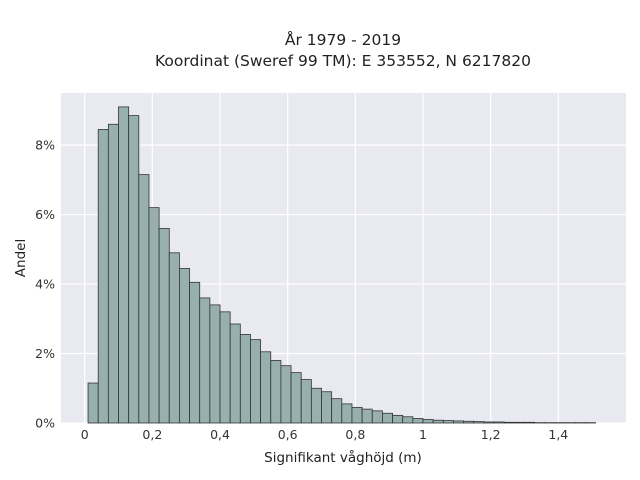  What do you see at coordinates (21, 258) in the screenshot?
I see `y-axis-label: Andel` at bounding box center [21, 258].